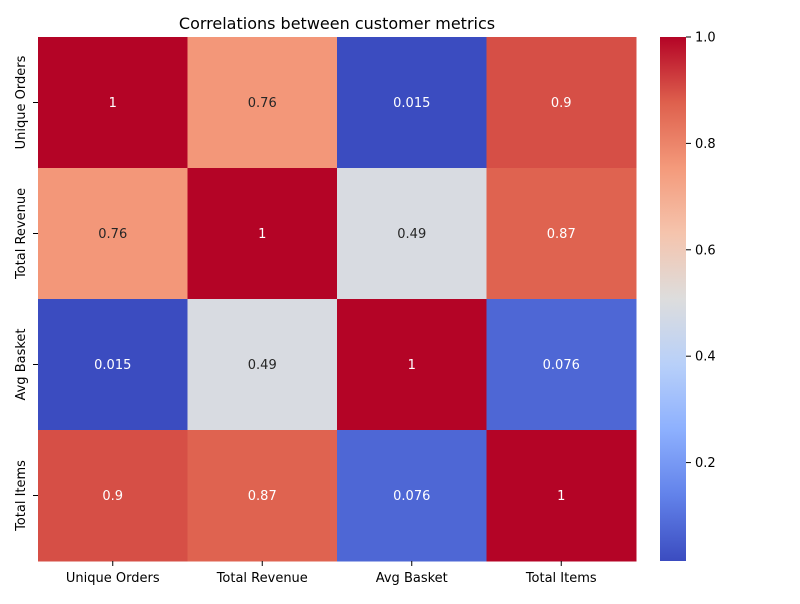  Describe the element at coordinates (21, 496) in the screenshot. I see `row-label: Total Items` at that location.